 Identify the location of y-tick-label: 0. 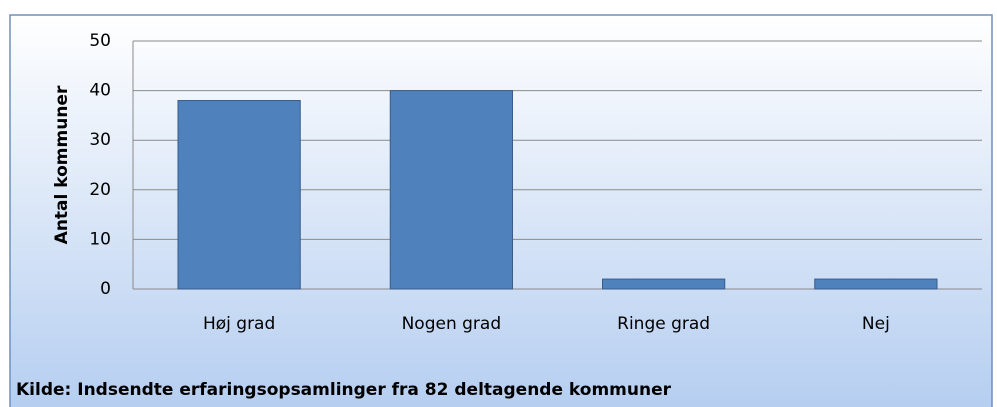
(105, 289).